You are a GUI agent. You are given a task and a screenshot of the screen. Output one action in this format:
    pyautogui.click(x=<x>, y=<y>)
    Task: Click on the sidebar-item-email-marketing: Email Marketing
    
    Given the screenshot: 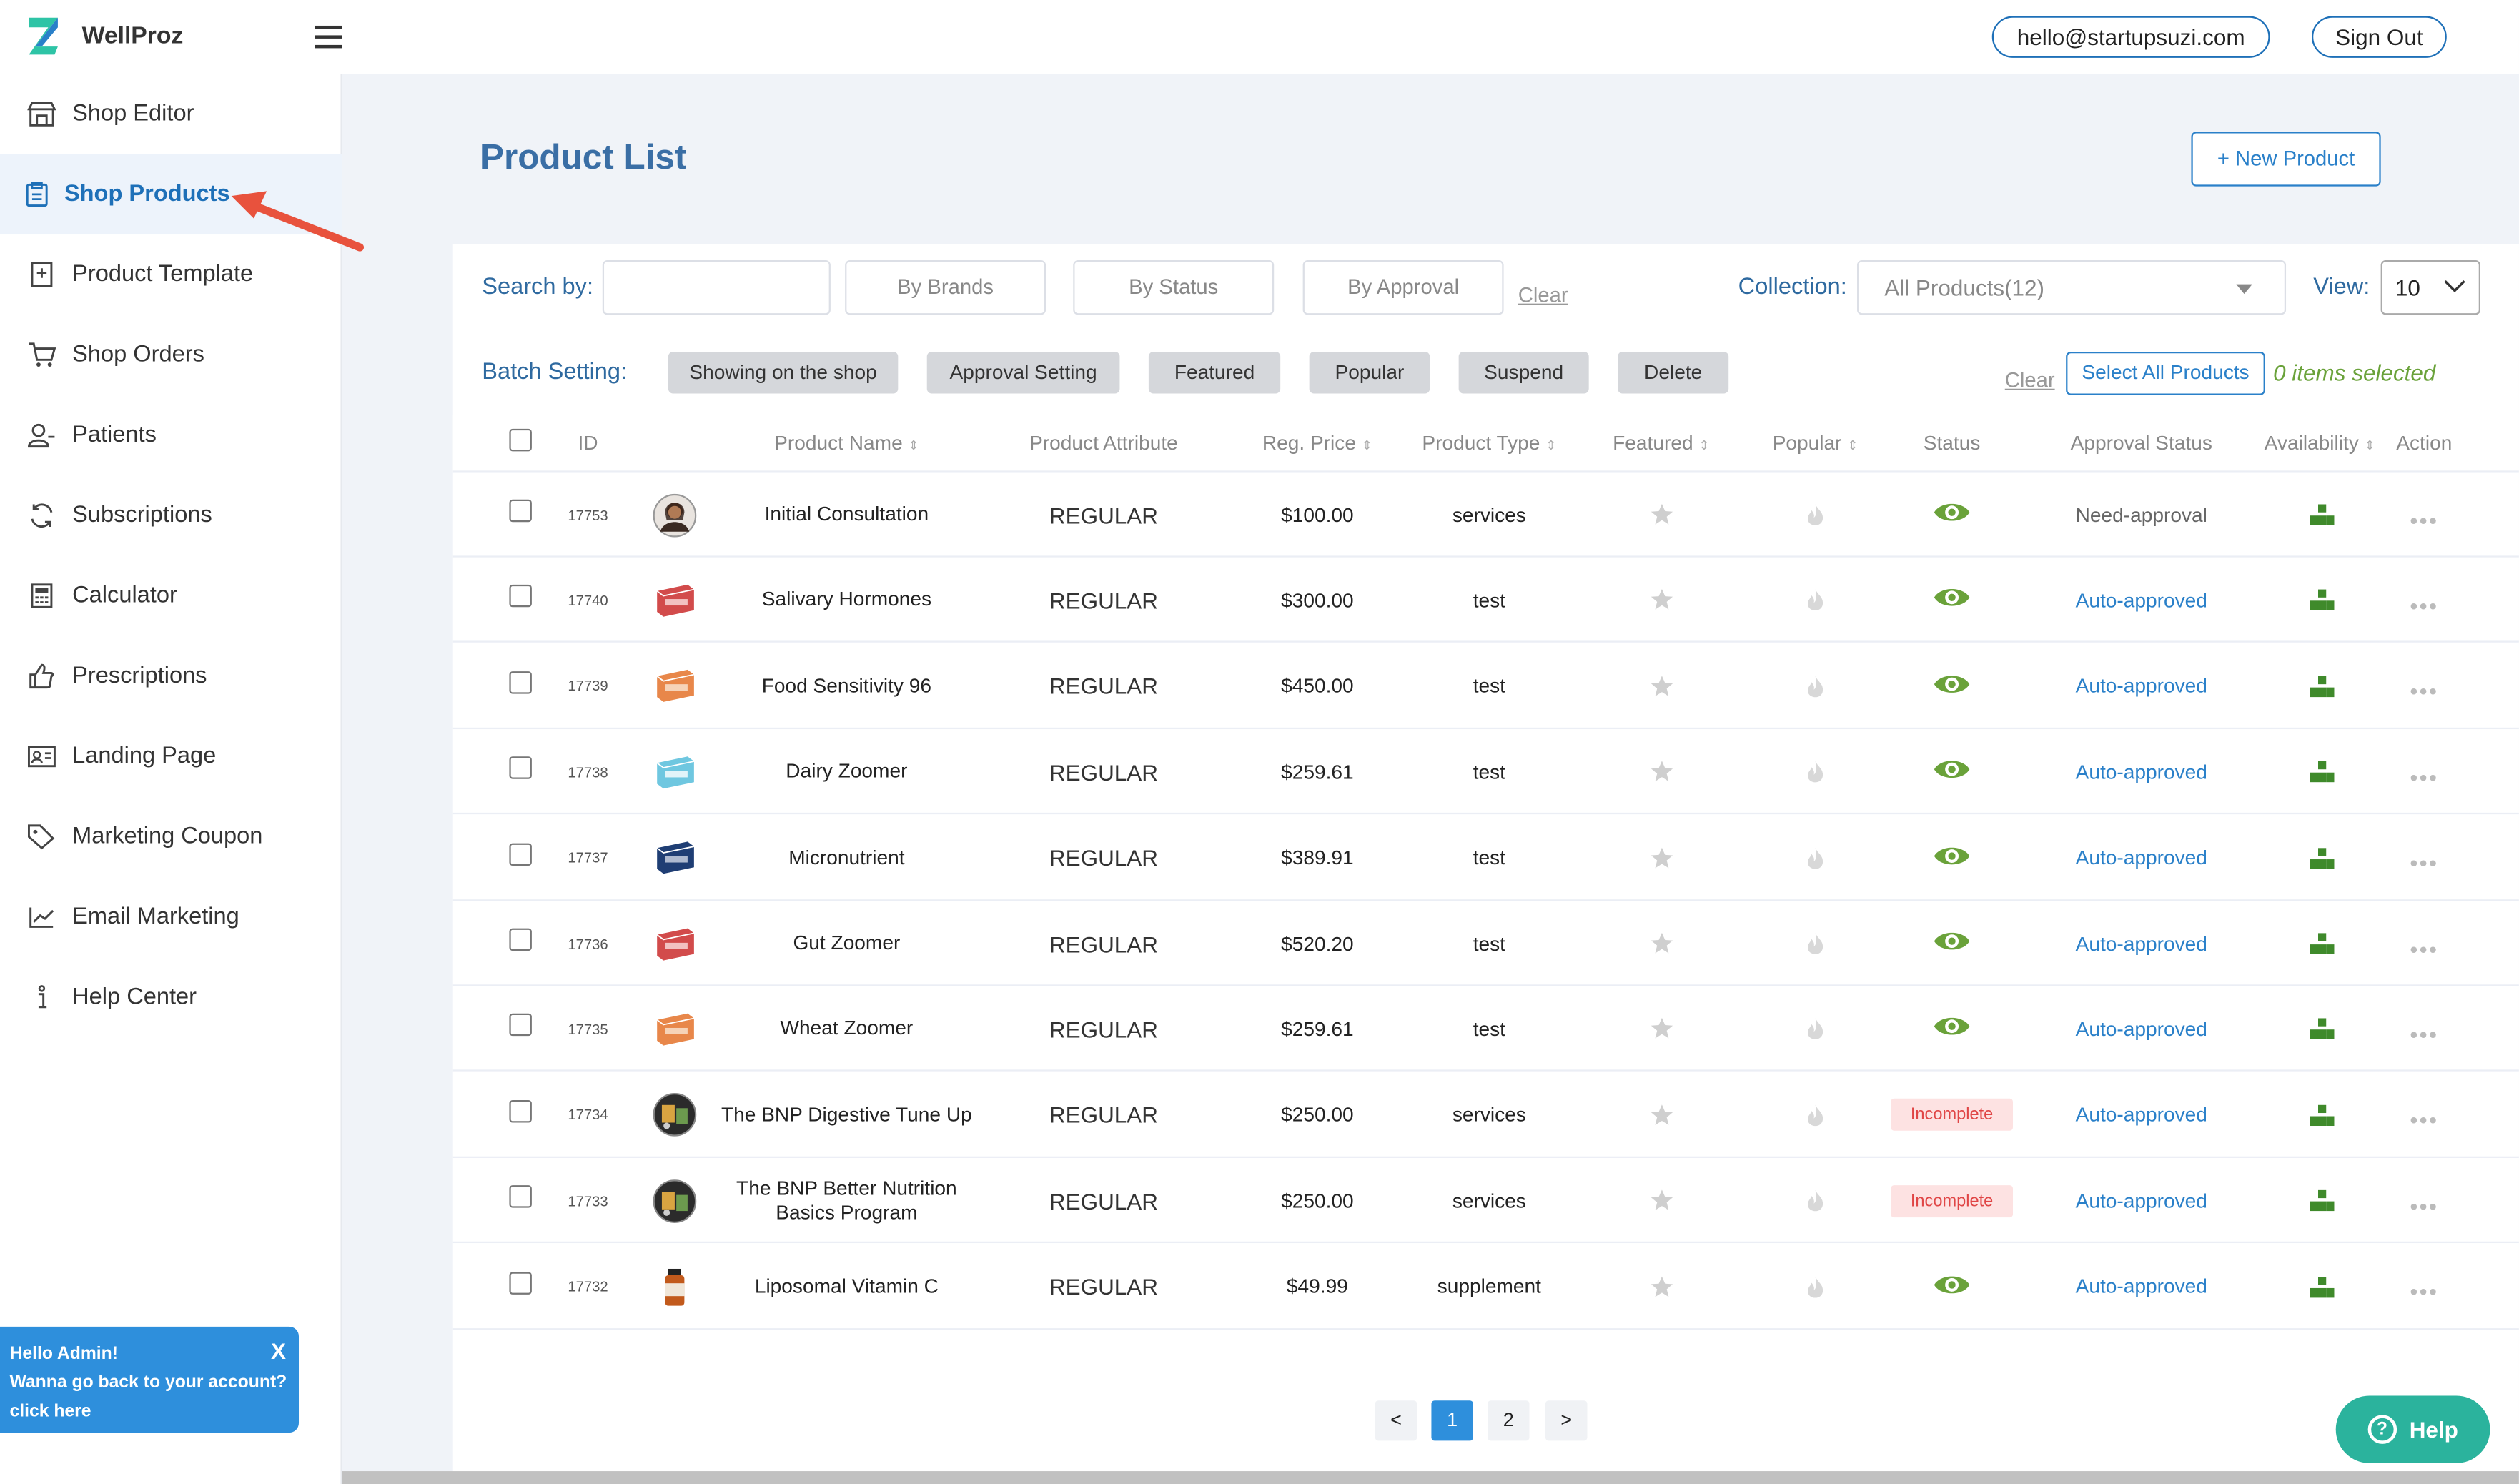 What is the action you would take?
    pyautogui.click(x=171, y=917)
    